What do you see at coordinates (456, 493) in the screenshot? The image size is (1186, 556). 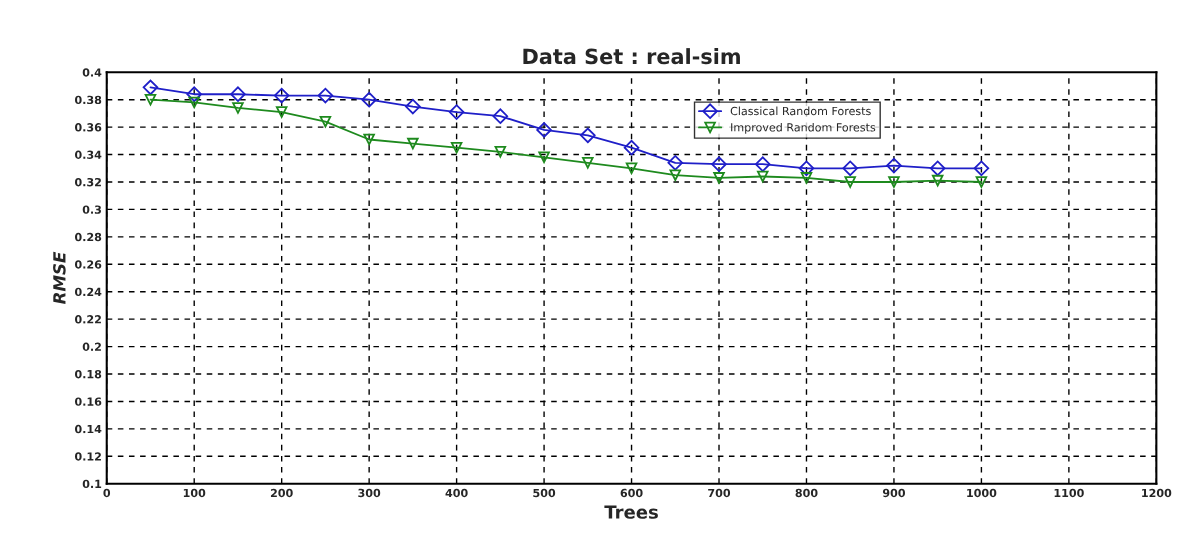 I see `x-tick-label: 400` at bounding box center [456, 493].